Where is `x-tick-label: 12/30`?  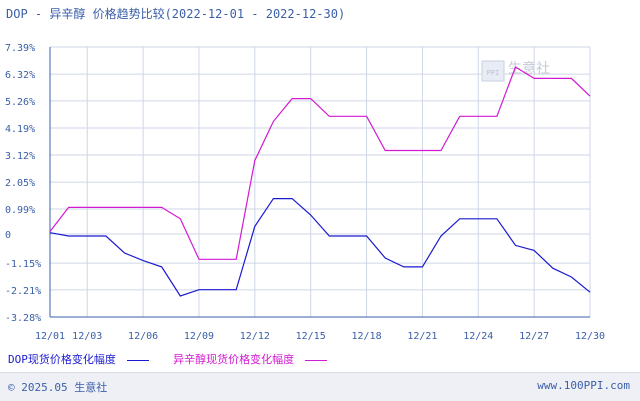
x-tick-label: 12/30 is located at coordinates (590, 336).